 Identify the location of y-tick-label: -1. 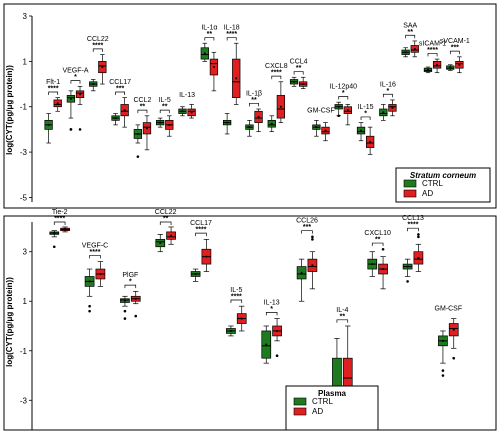
(24, 351).